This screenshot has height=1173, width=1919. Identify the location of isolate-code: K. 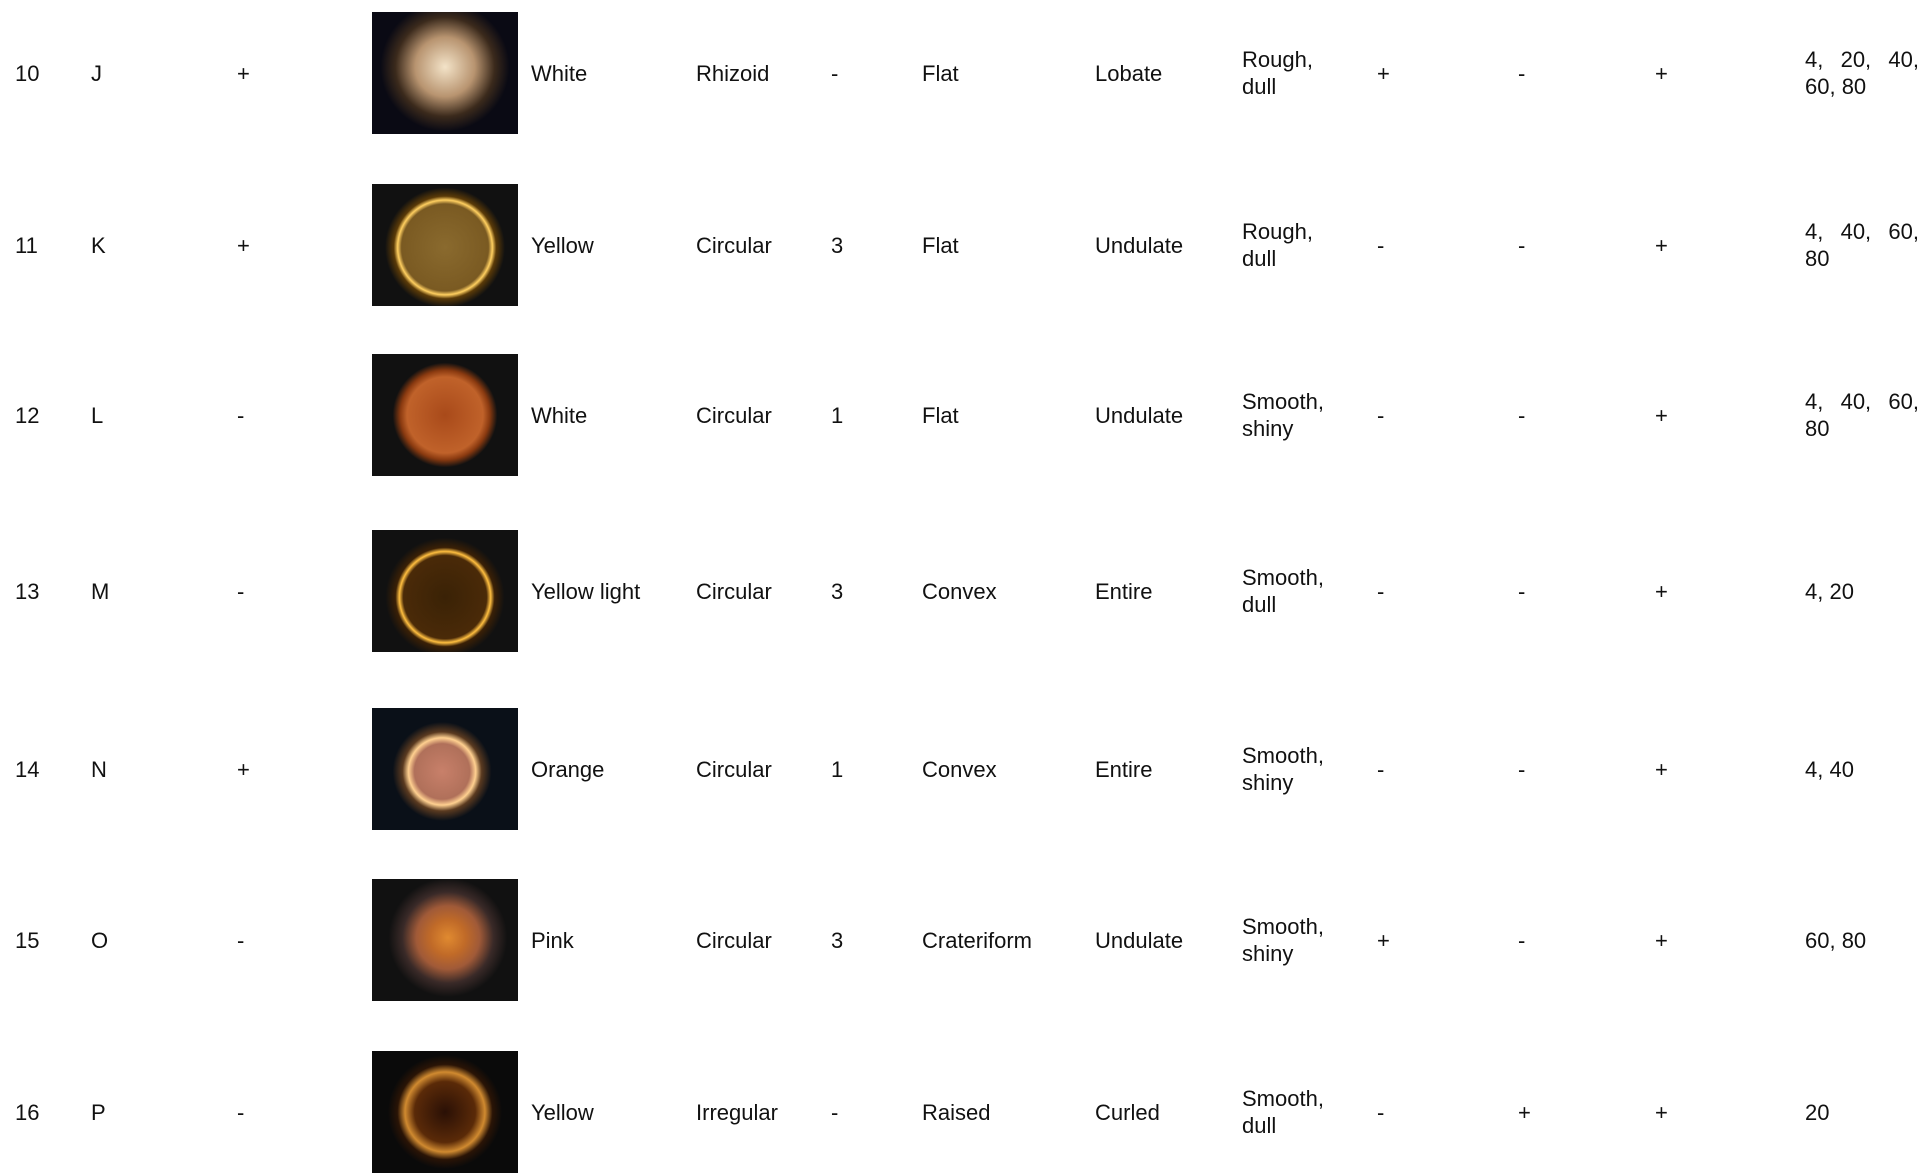
(98, 245).